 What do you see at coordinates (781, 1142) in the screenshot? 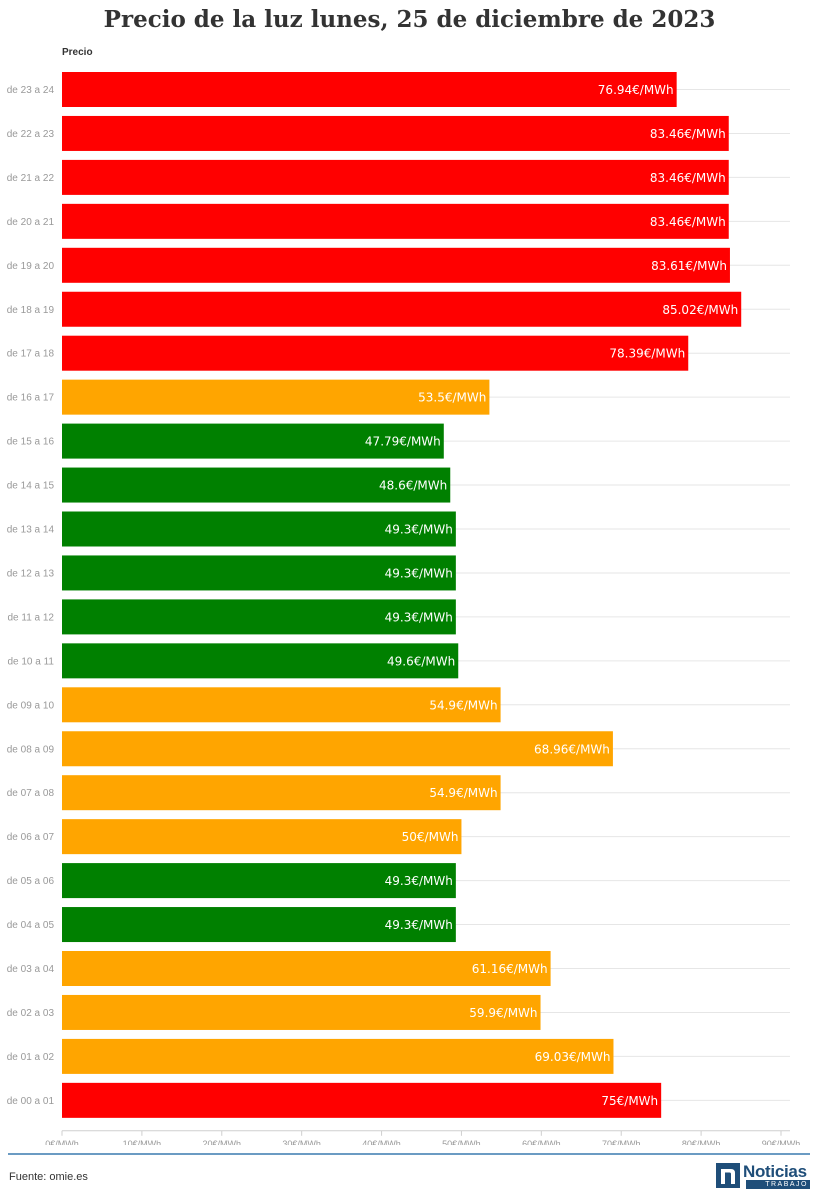
I see `x-tick-label: 90€/MWh` at bounding box center [781, 1142].